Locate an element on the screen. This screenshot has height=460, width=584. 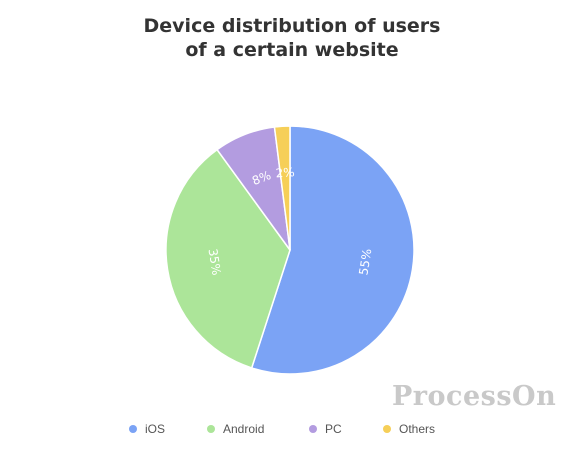
processon-watermark: ProcessOn is located at coordinates (474, 396).